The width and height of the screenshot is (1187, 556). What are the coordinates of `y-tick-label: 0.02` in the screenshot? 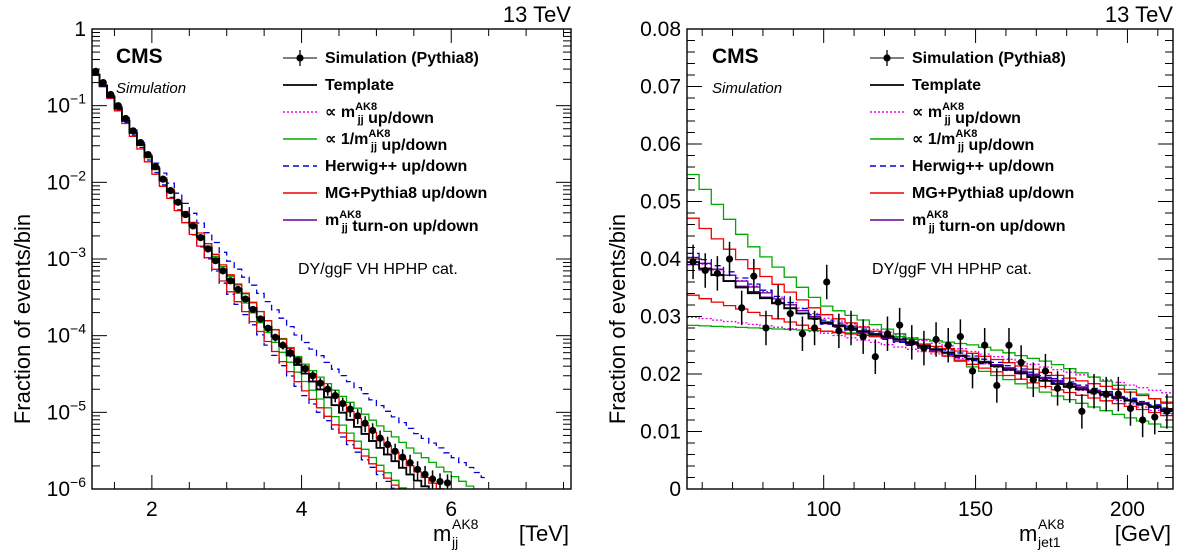 It's located at (660, 374).